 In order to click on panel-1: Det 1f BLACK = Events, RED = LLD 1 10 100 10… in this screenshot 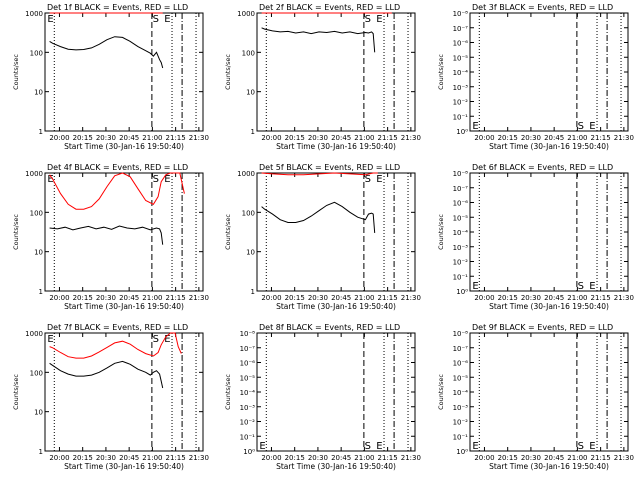, I will do `click(110, 77)`.